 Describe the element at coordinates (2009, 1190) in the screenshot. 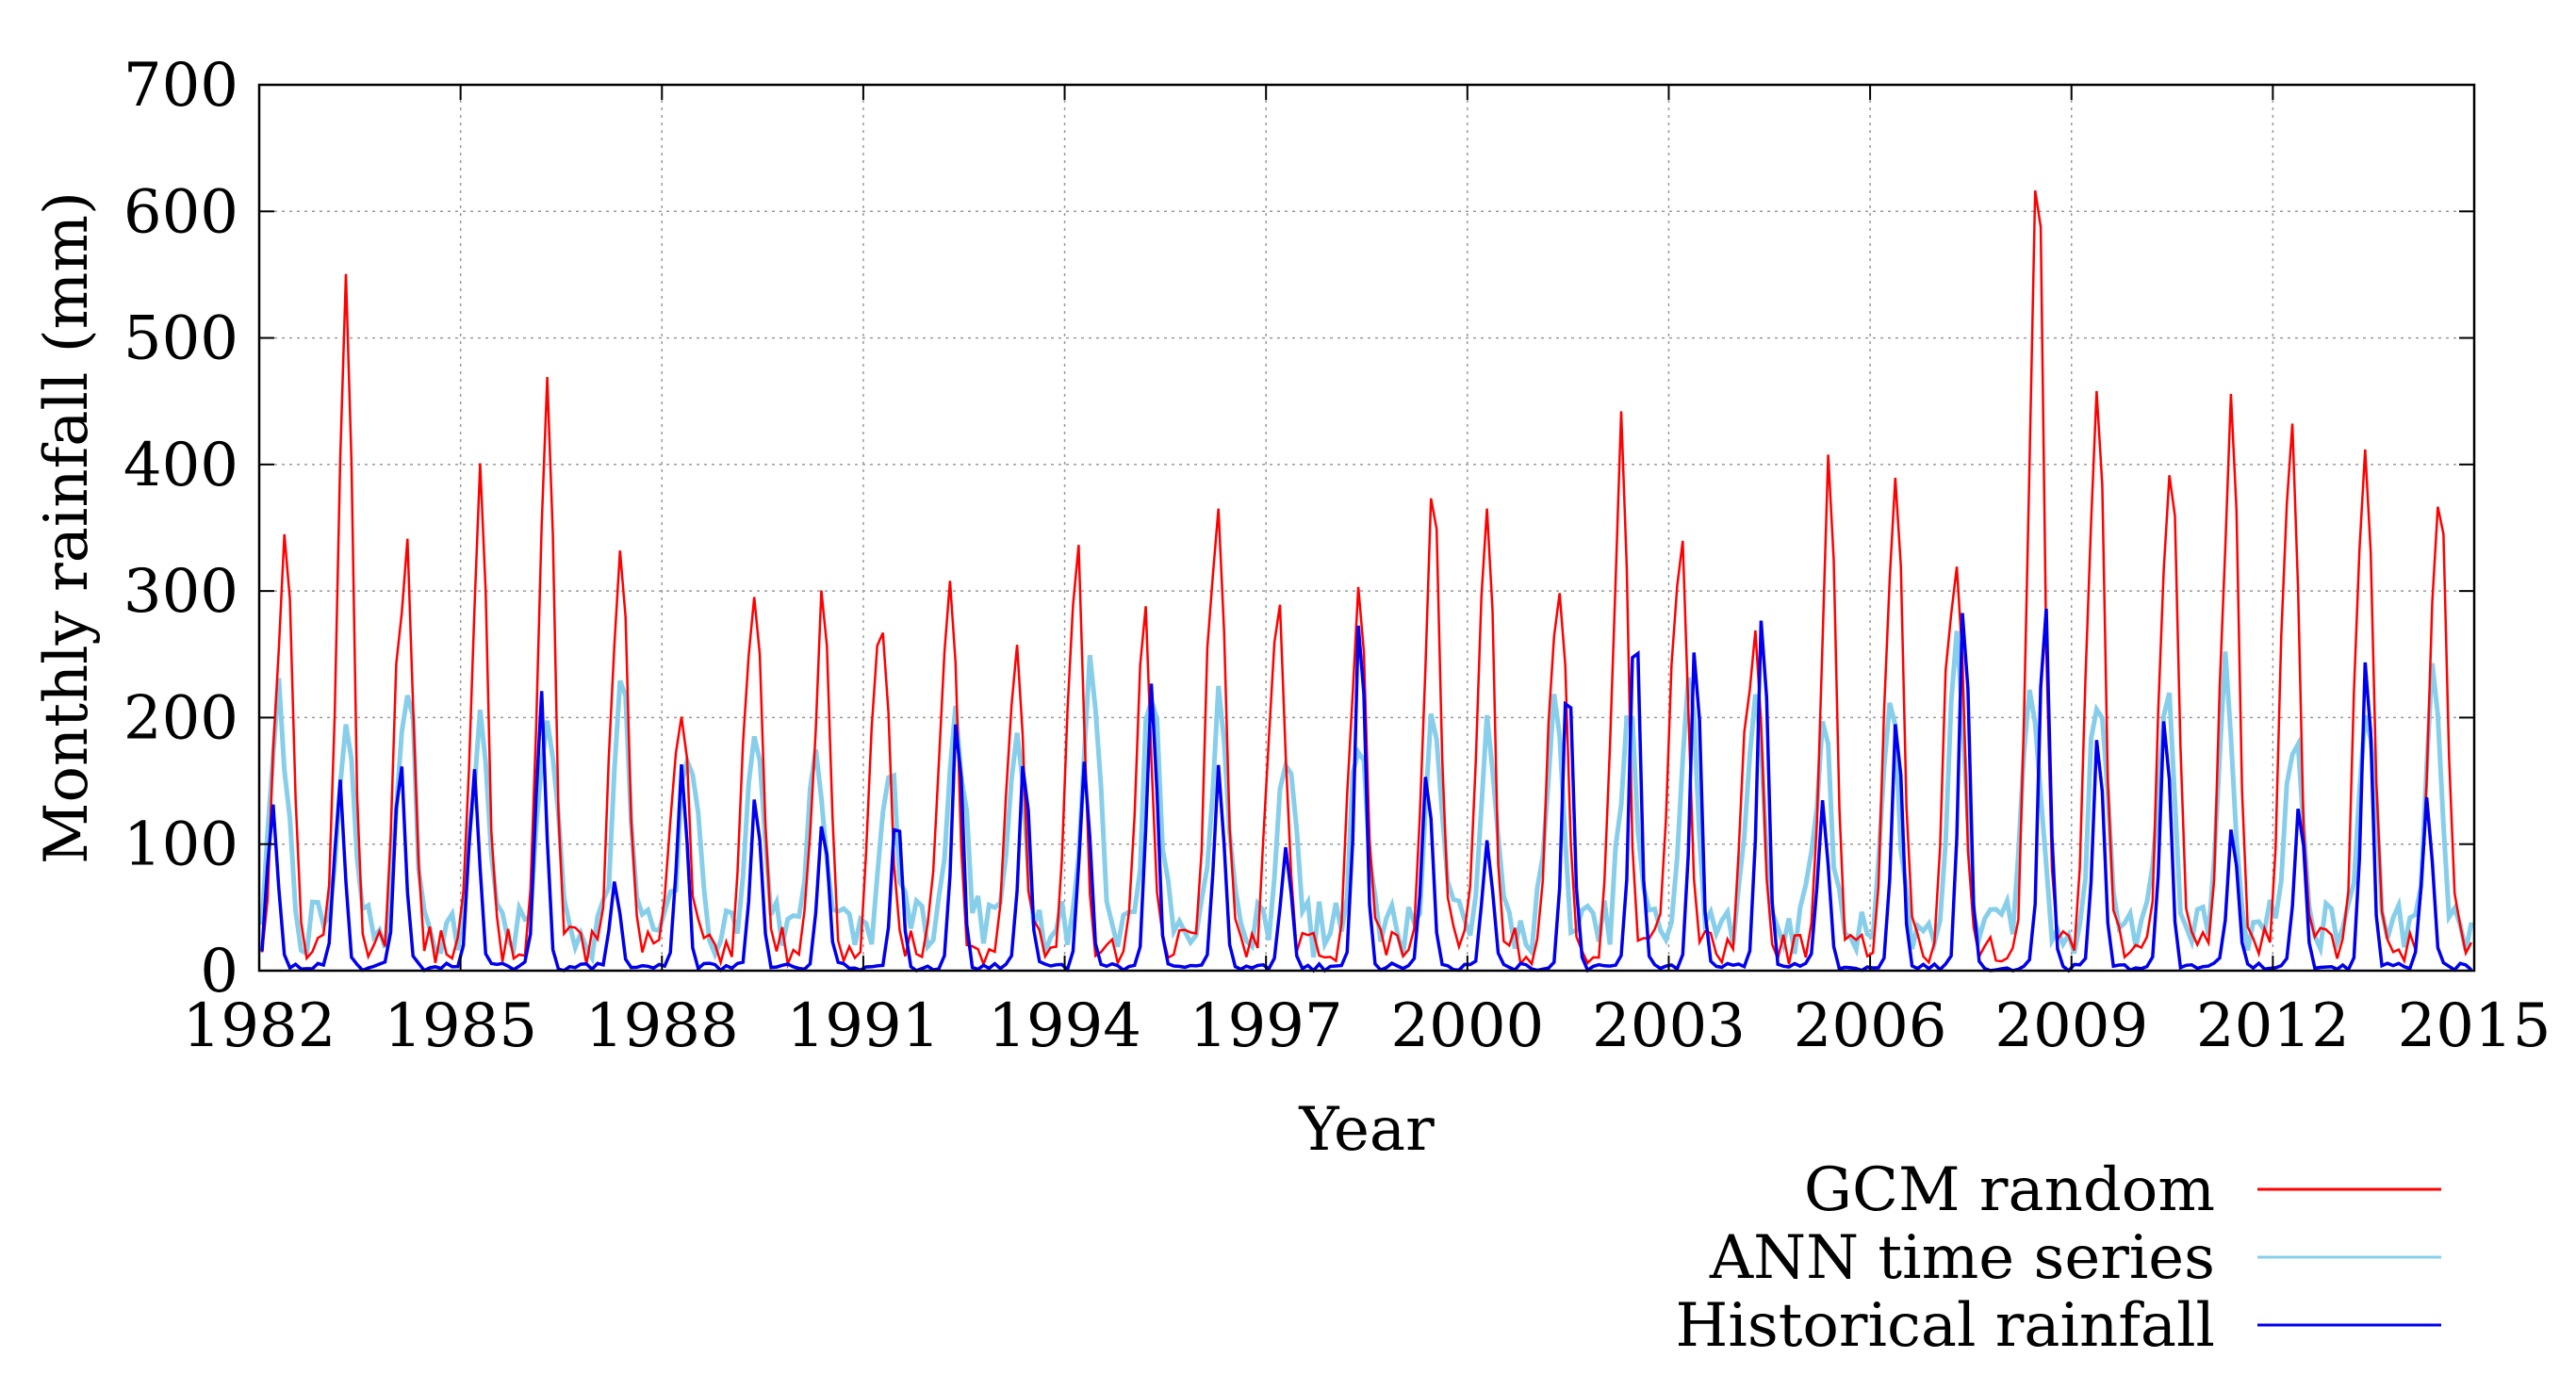

I see `legend-label-gcm-random: GCM random` at that location.